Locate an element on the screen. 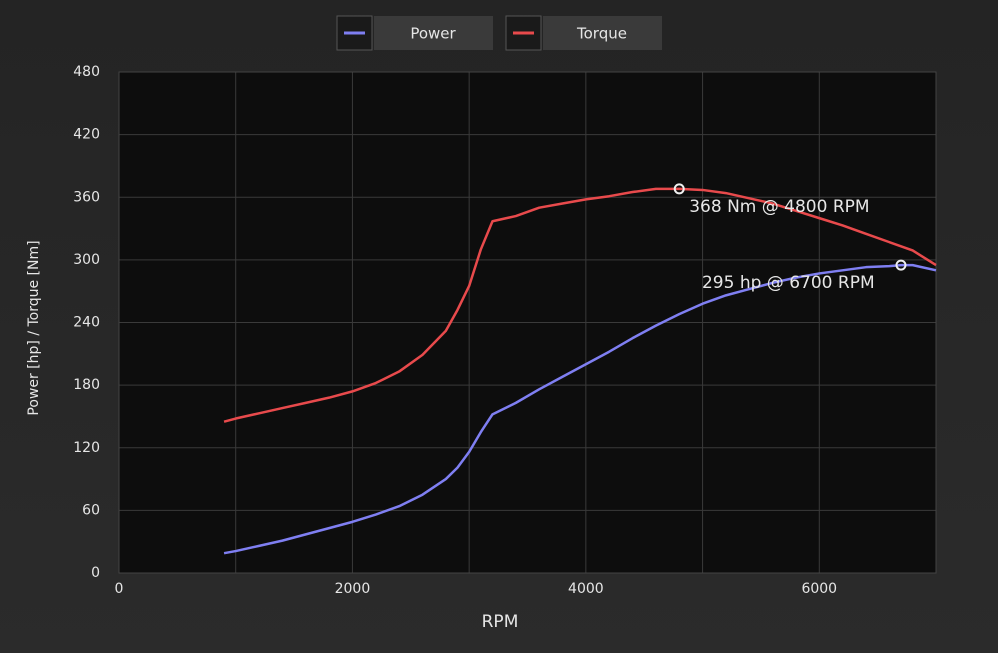 Image resolution: width=998 pixels, height=653 pixels. y-tick-label: 240 is located at coordinates (86, 323).